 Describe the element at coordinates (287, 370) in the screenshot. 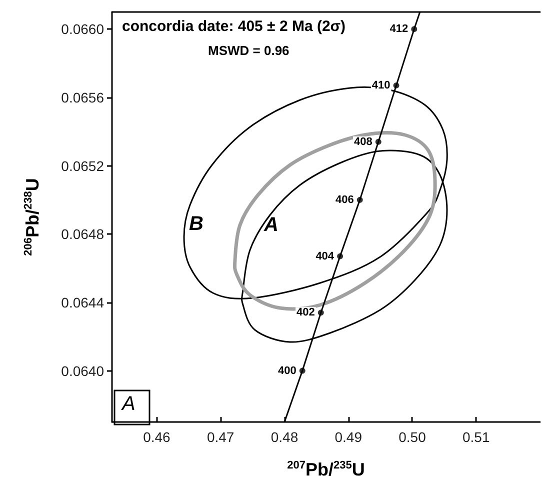

I see `annotation: 400` at that location.